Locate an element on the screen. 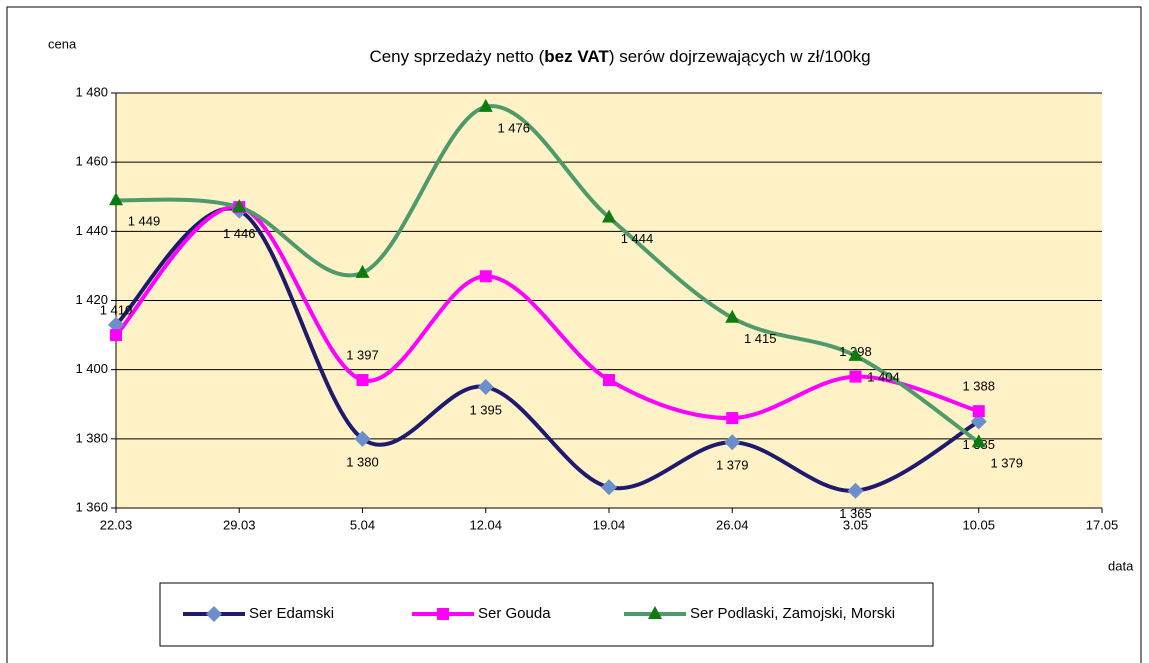  value-label: 1 397 is located at coordinates (362, 354).